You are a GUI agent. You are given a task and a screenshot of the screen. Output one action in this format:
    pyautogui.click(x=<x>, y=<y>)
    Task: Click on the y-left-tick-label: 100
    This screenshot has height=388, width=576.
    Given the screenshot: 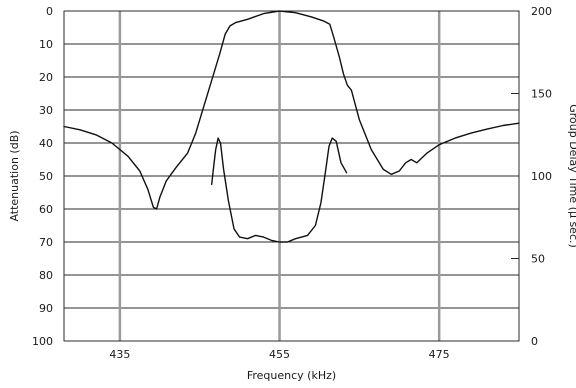 What is the action you would take?
    pyautogui.click(x=42, y=341)
    